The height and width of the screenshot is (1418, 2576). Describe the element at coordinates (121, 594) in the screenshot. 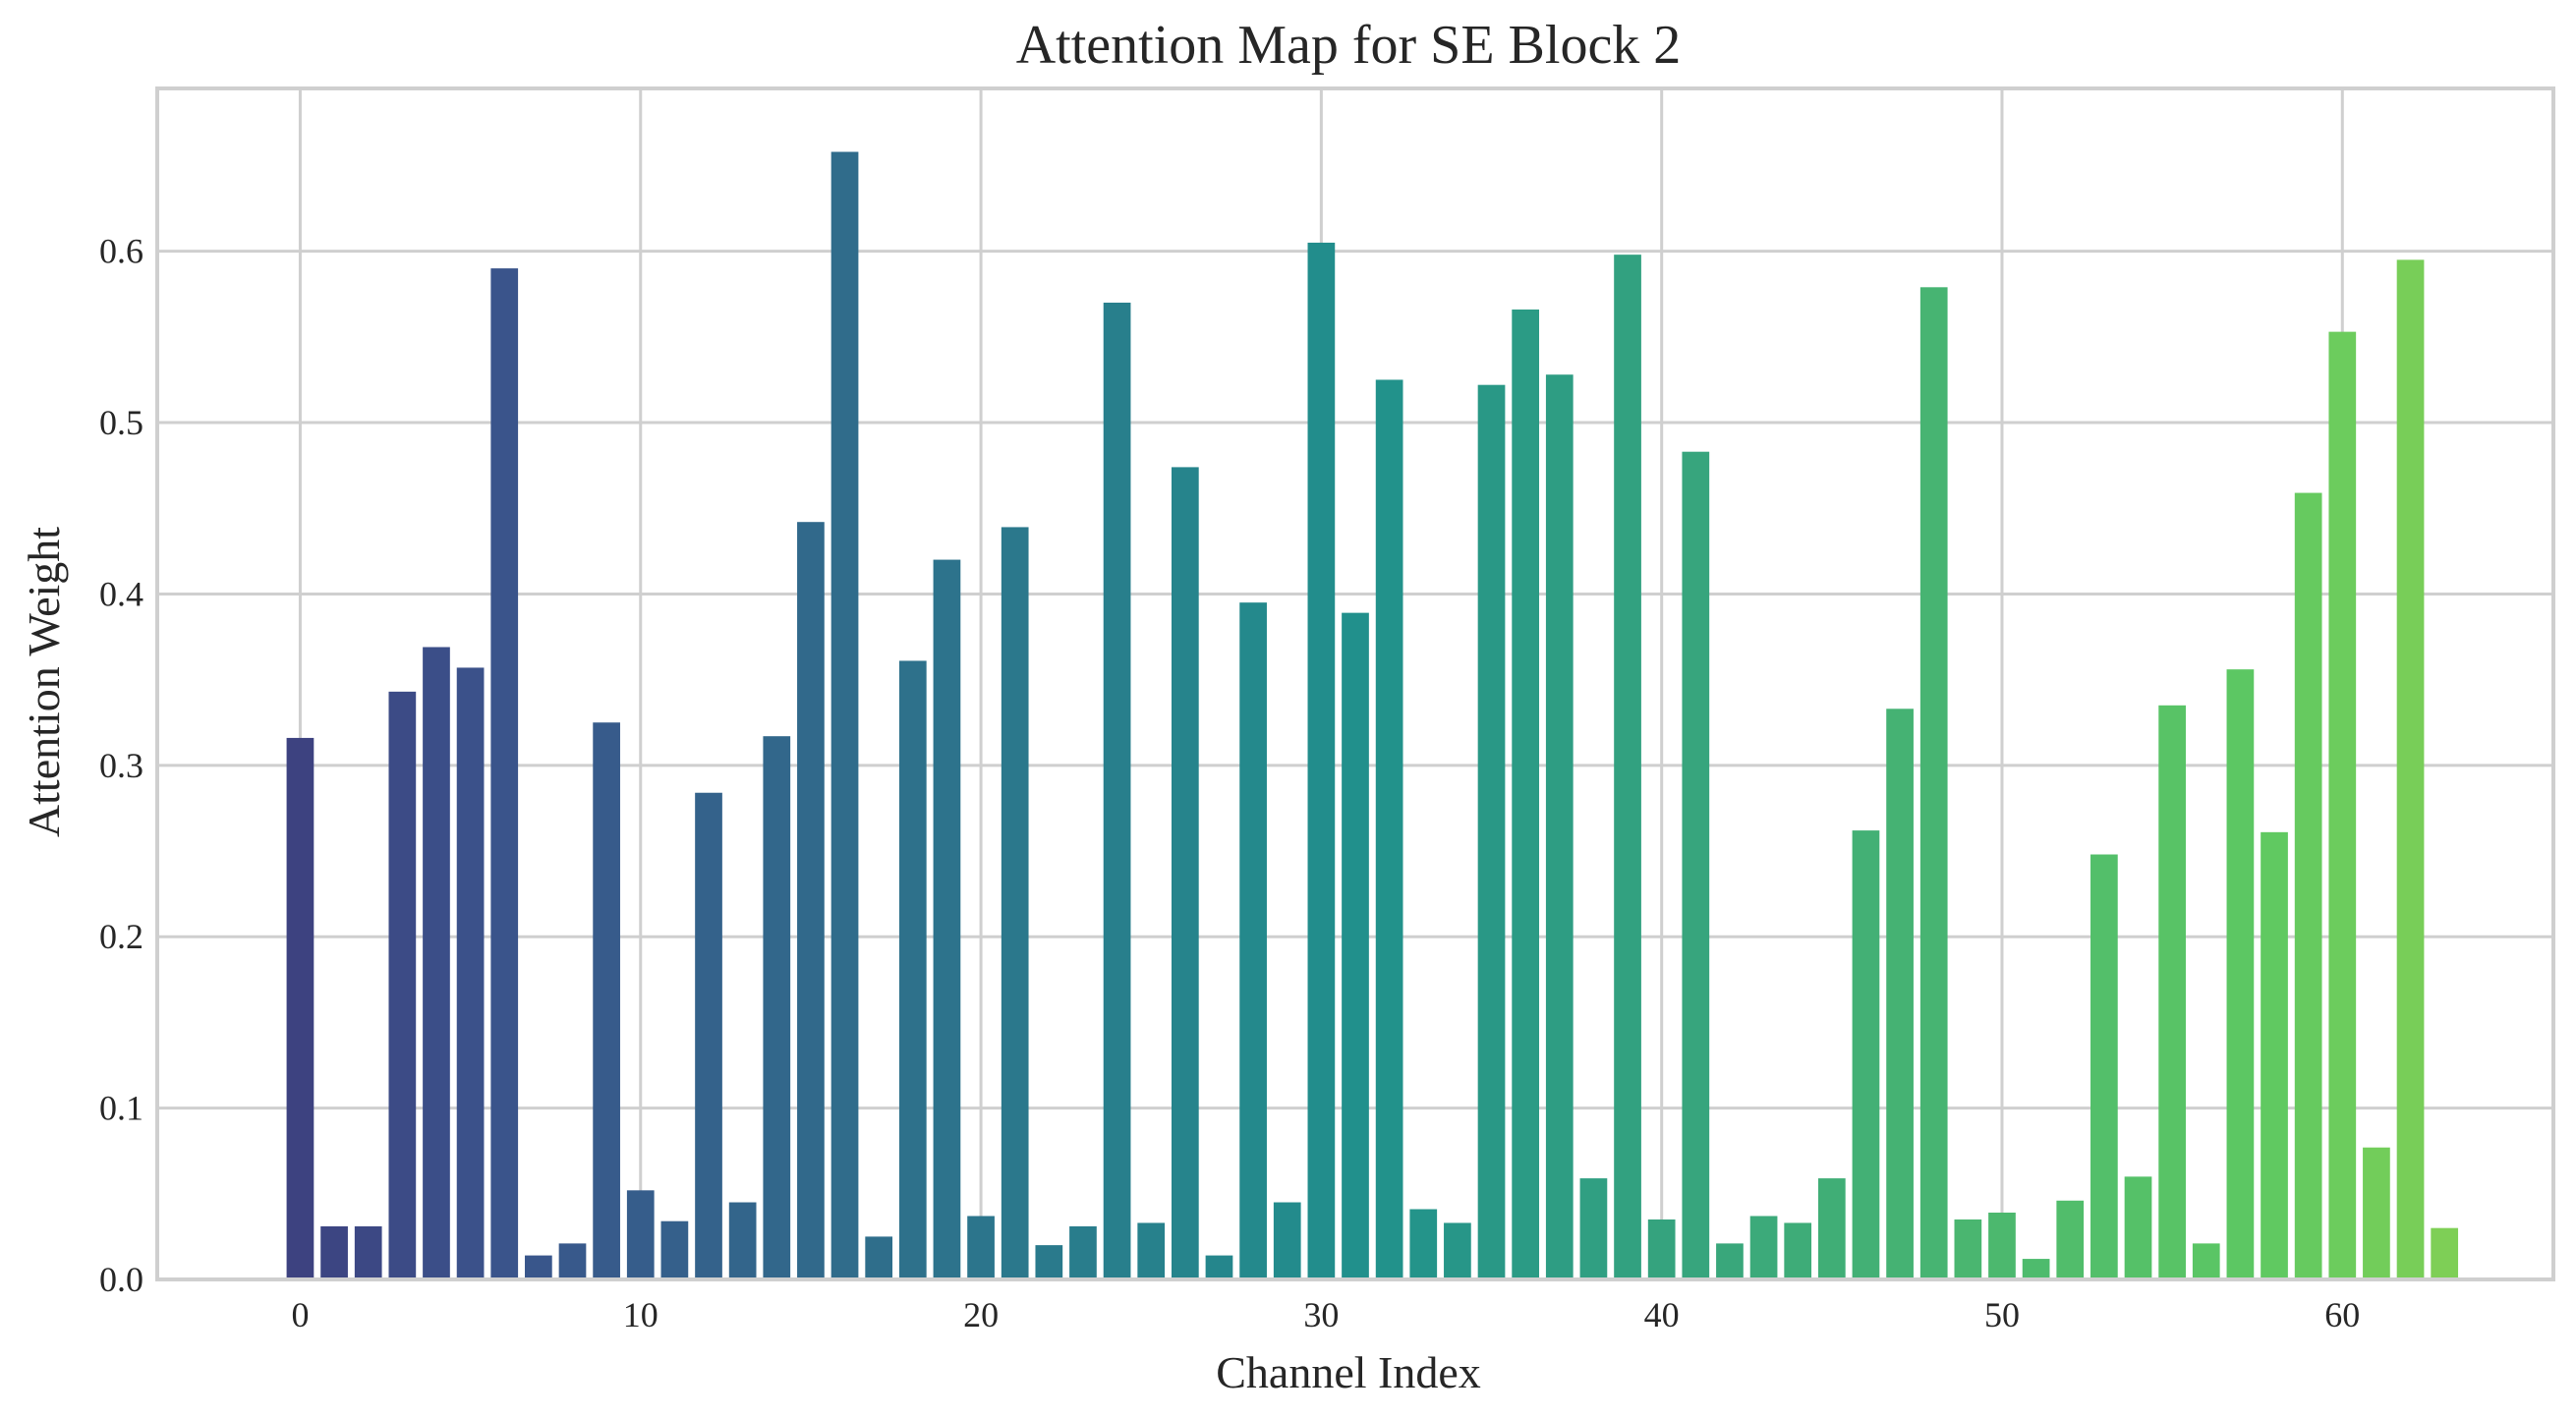

I see `y-tick-label: 0.4` at that location.